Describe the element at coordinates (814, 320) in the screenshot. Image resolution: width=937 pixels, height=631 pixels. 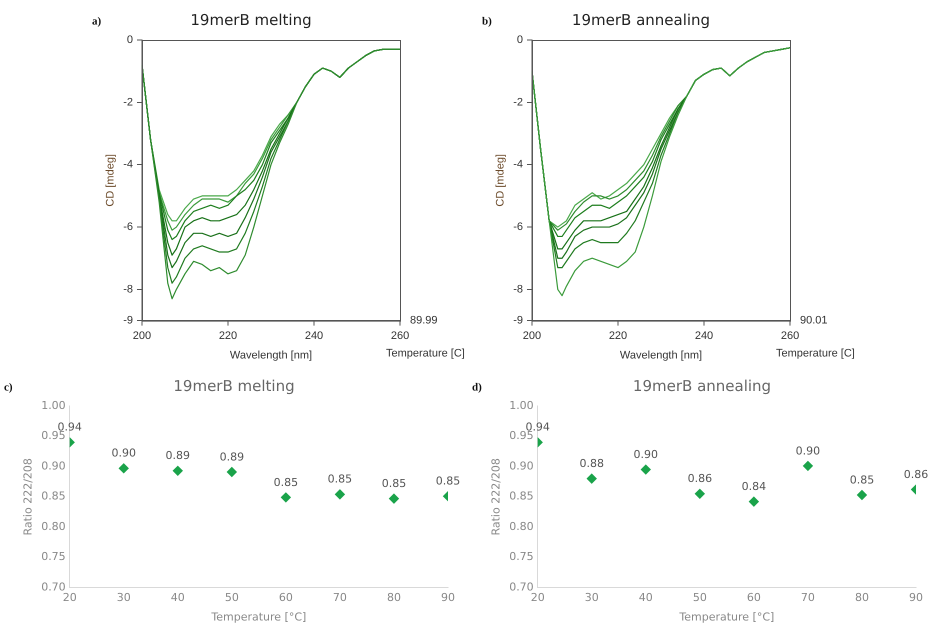
I see `text: 90.01` at that location.